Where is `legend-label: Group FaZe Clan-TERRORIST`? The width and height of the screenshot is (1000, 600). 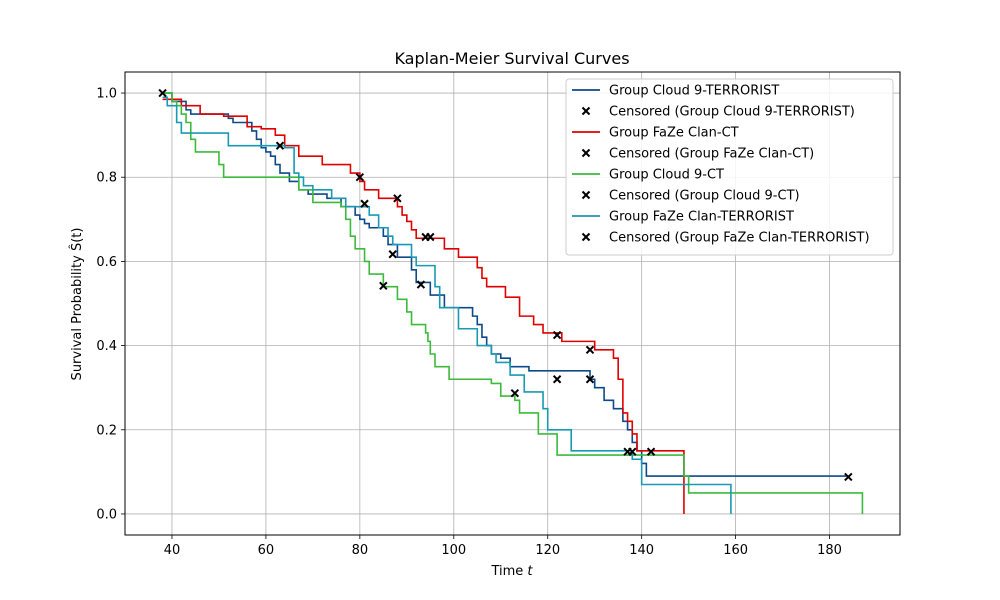
legend-label: Group FaZe Clan-TERRORIST is located at coordinates (701, 217).